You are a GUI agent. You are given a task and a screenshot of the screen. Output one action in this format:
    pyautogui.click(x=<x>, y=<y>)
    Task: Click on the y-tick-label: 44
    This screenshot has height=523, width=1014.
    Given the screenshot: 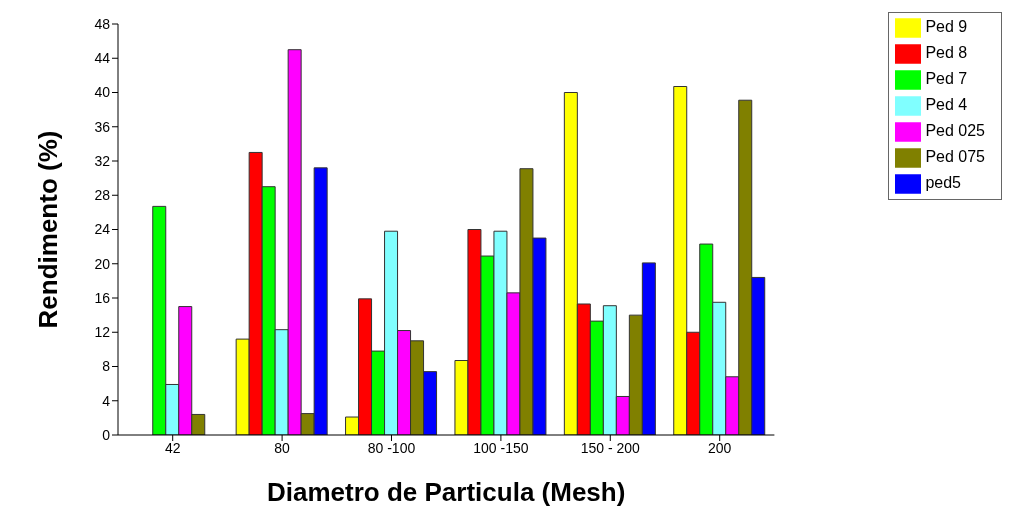 What is the action you would take?
    pyautogui.click(x=102, y=58)
    